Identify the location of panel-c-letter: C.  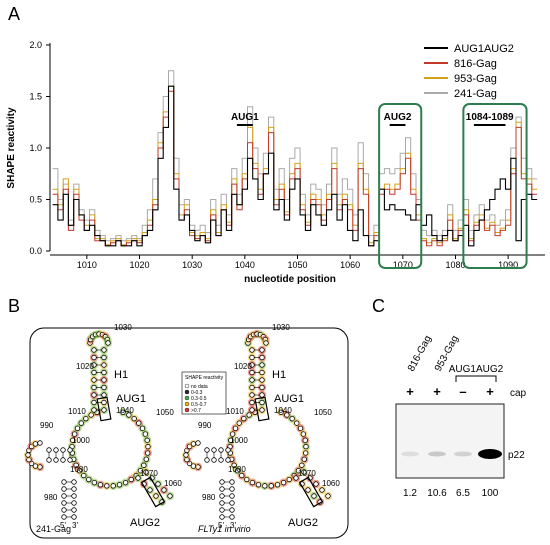
(378, 306).